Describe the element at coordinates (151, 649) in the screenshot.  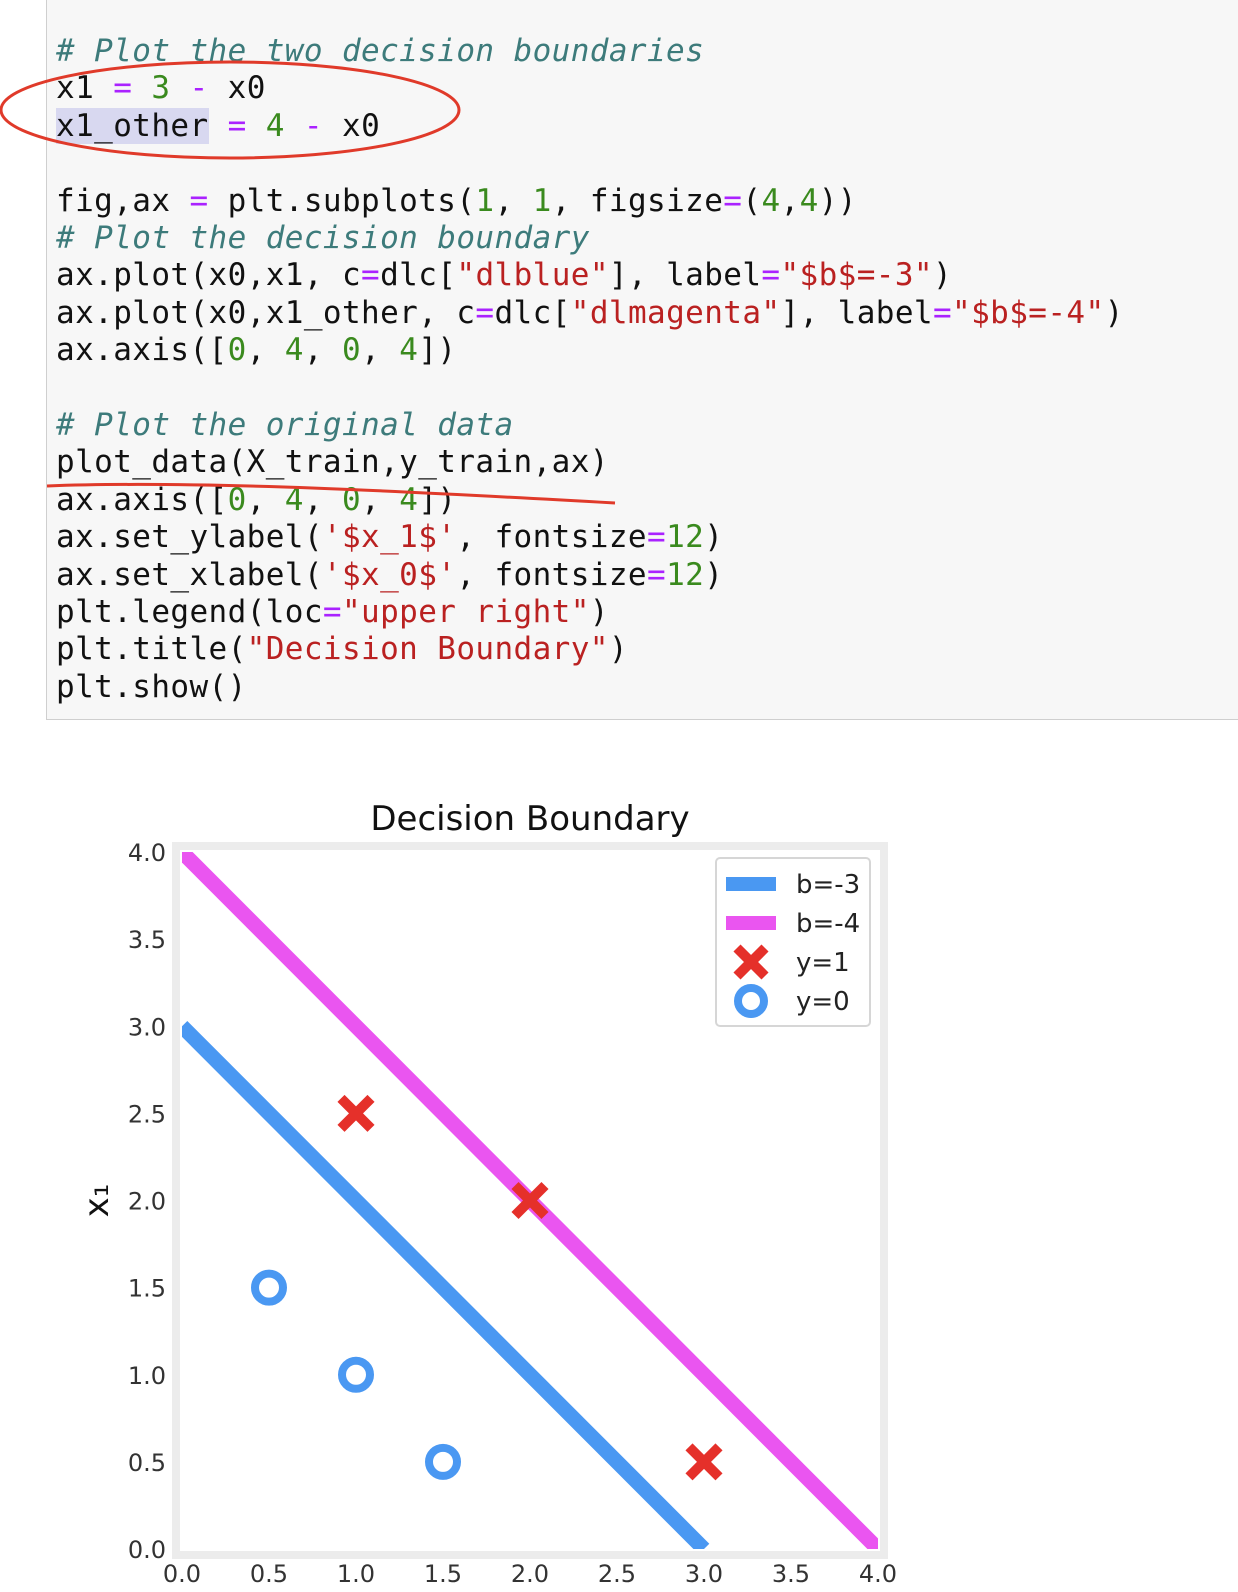
I see `code-token: plt.title(` at that location.